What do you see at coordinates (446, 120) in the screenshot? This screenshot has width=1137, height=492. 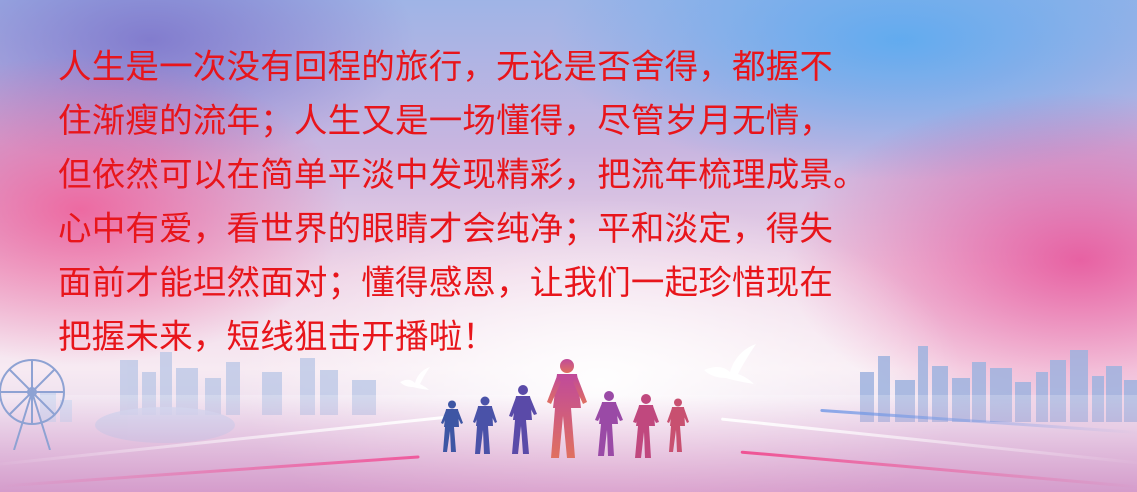 I see `quote-line: 住渐瘦的流年；人生又是一场懂得，尽管岁月无情，` at bounding box center [446, 120].